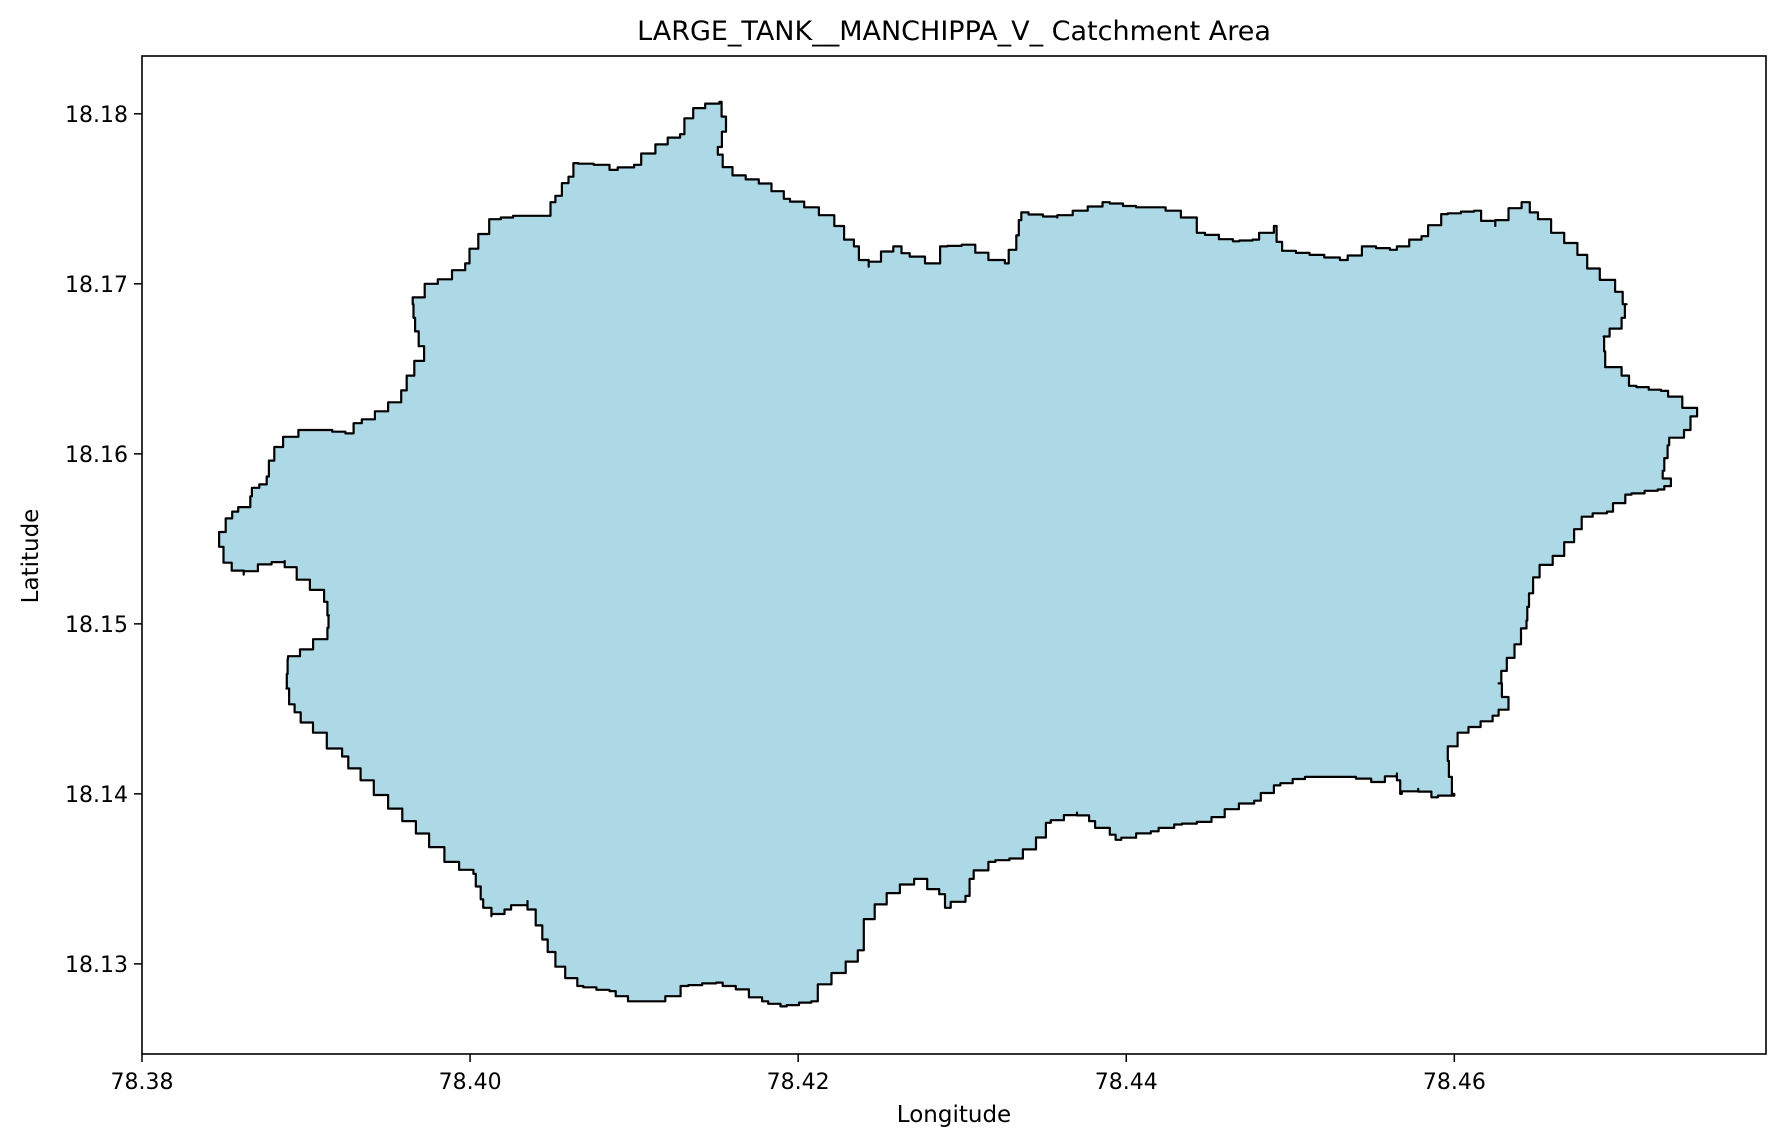 The height and width of the screenshot is (1143, 1780). Describe the element at coordinates (96, 115) in the screenshot. I see `y-tick-label: 18.18` at that location.